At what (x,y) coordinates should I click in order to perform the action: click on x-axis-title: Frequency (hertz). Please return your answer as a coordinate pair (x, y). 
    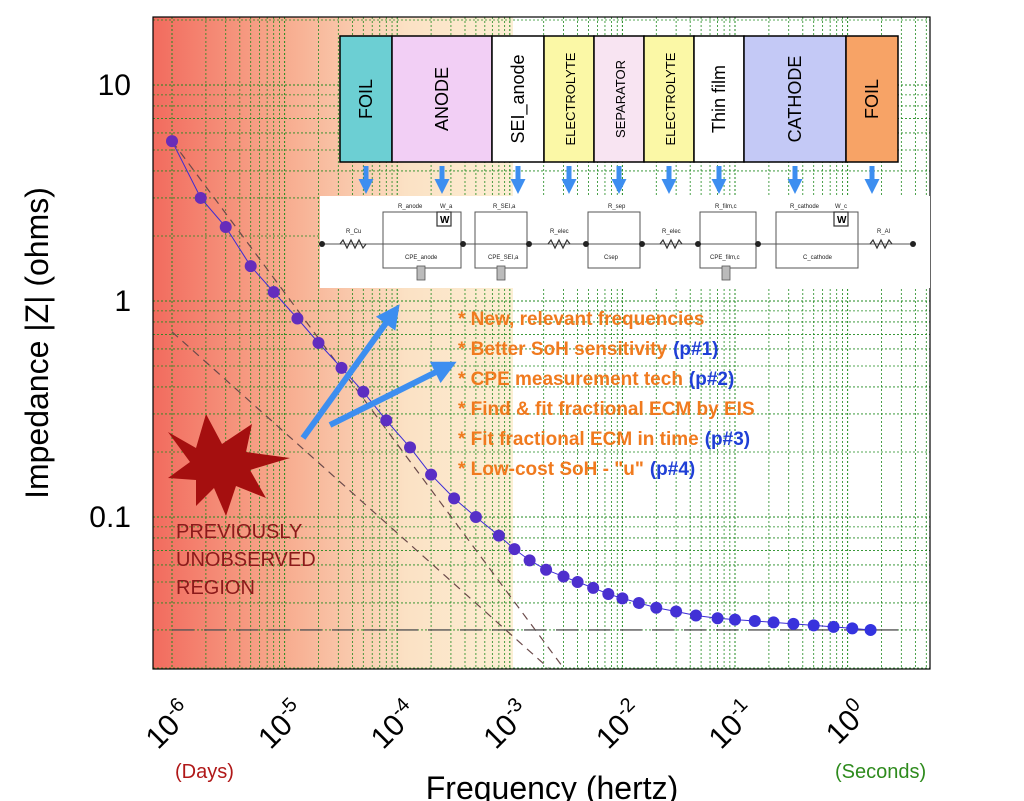
    Looking at the image, I should click on (552, 785).